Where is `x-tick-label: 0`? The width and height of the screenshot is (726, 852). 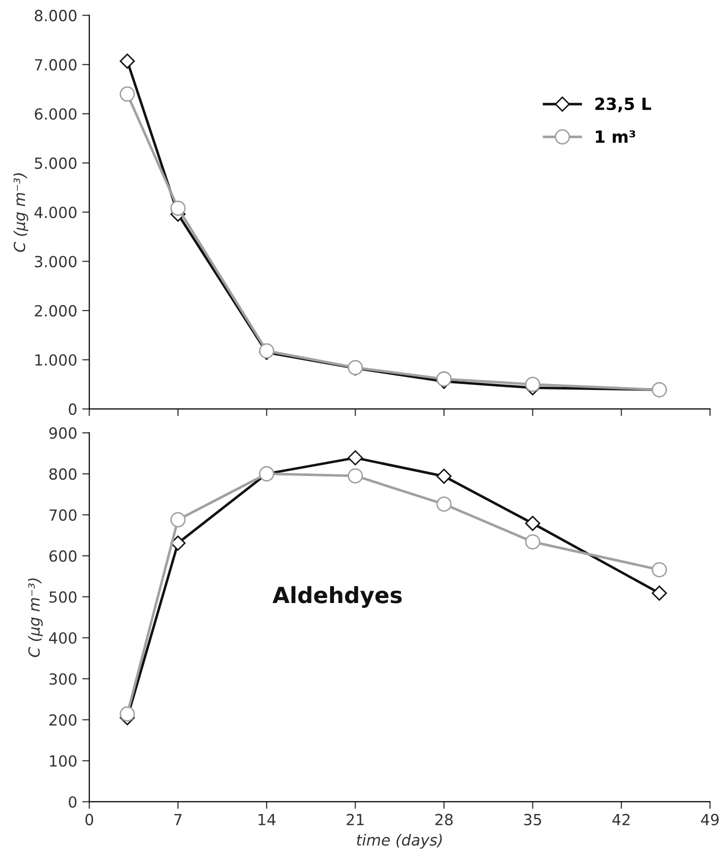 x-tick-label: 0 is located at coordinates (89, 820).